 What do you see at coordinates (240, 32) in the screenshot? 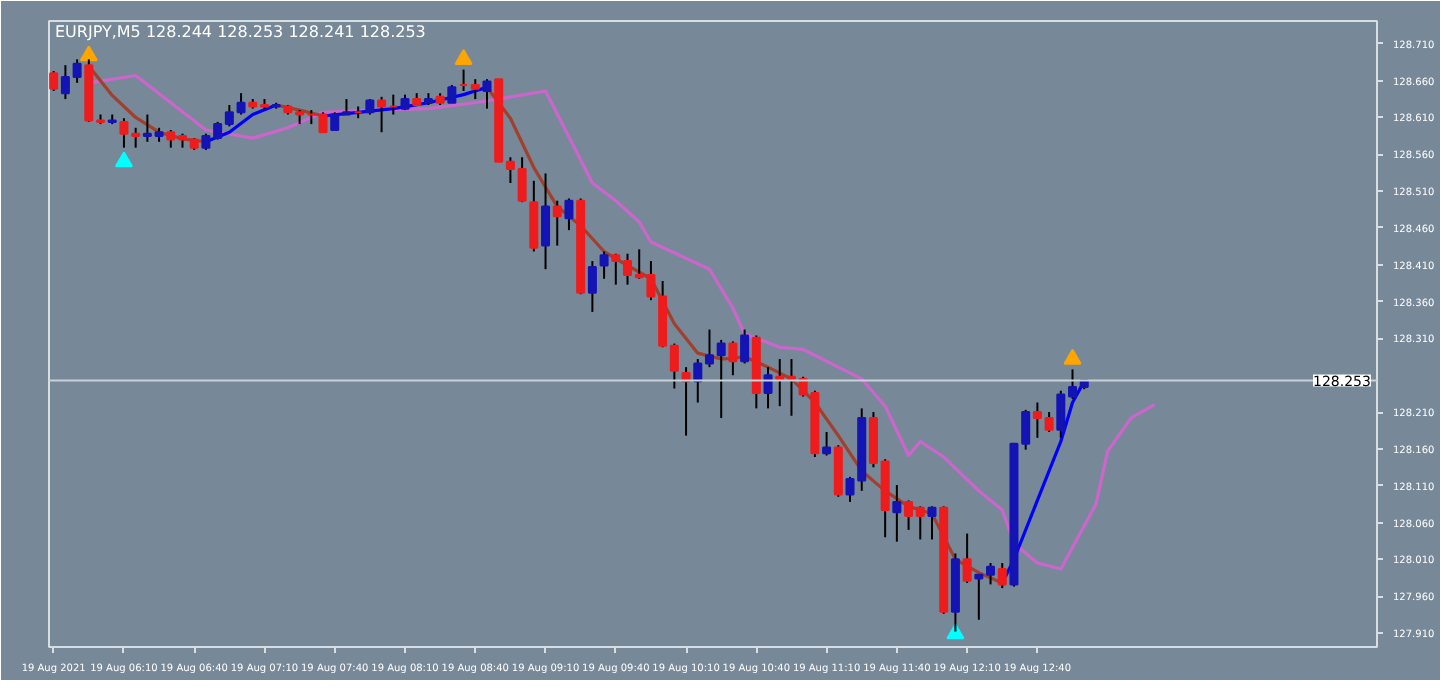
I see `chart-title: EURJPY,M5 128.244 128.253 128.241 128.253` at bounding box center [240, 32].